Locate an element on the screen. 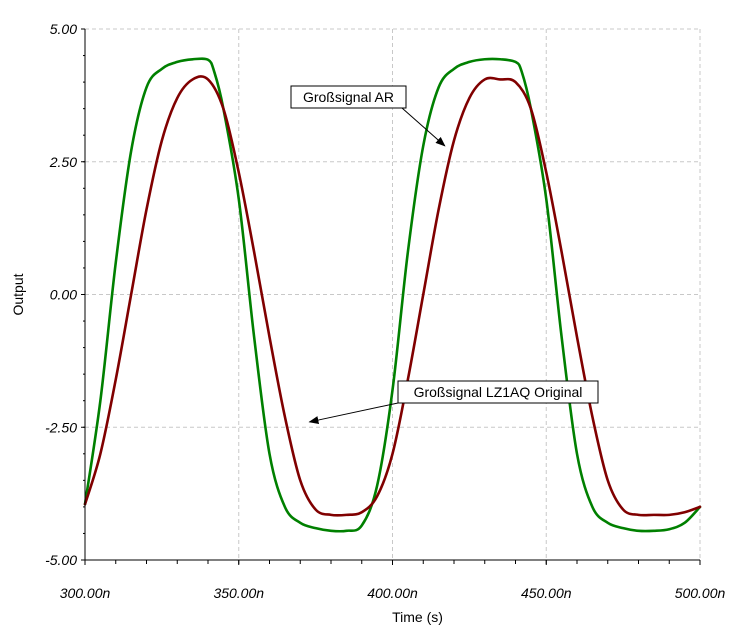 The image size is (752, 641). y-tick-label: 2.50 is located at coordinates (63, 162).